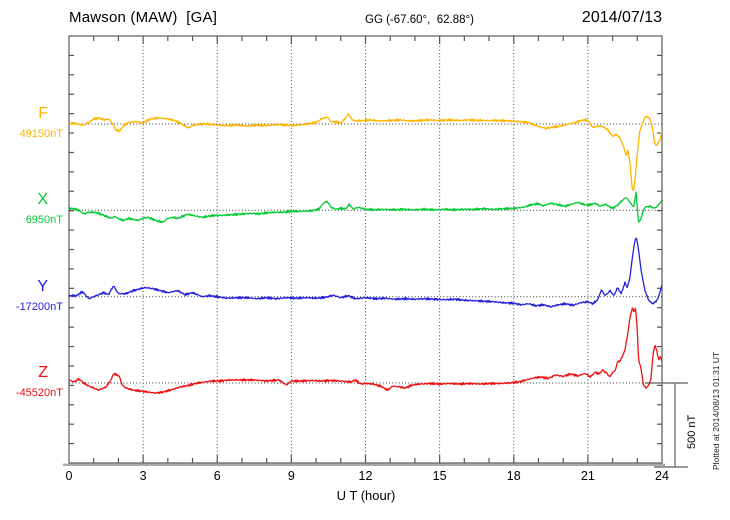 The height and width of the screenshot is (520, 730). Describe the element at coordinates (143, 17) in the screenshot. I see `station-title: Mawson (MAW) [GA]` at that location.